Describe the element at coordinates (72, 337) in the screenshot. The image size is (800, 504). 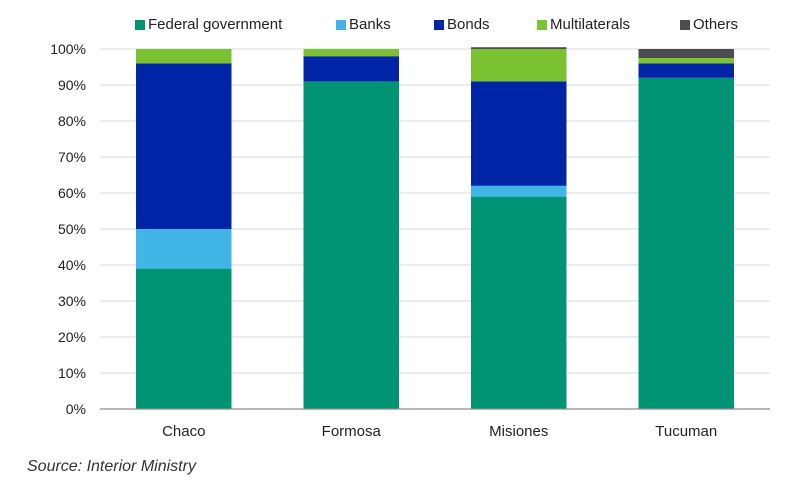
I see `y-tick-label: 20%` at that location.